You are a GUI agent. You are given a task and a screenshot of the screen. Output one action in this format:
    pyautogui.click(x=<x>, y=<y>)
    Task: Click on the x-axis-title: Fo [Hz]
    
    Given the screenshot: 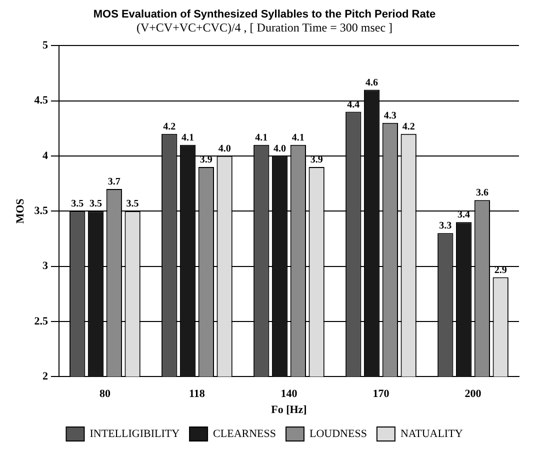 What is the action you would take?
    pyautogui.click(x=289, y=410)
    